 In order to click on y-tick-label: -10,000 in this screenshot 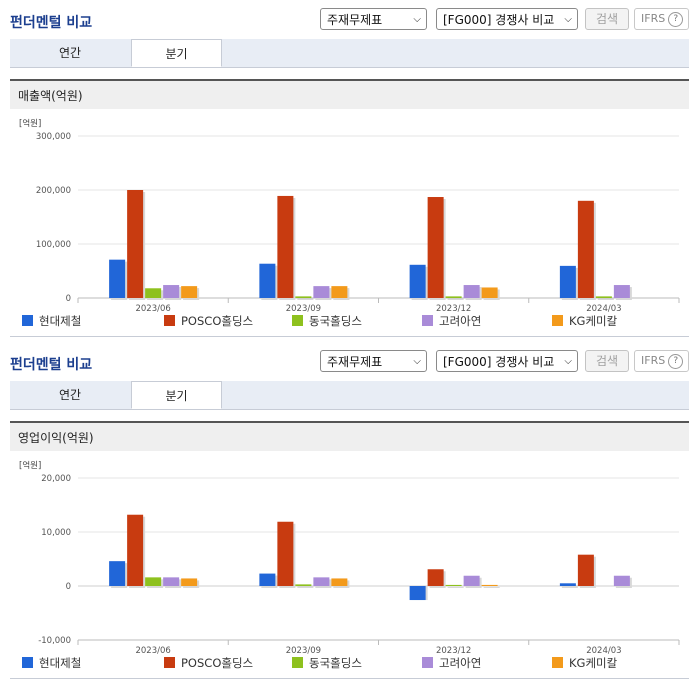, I will do `click(54, 641)`.